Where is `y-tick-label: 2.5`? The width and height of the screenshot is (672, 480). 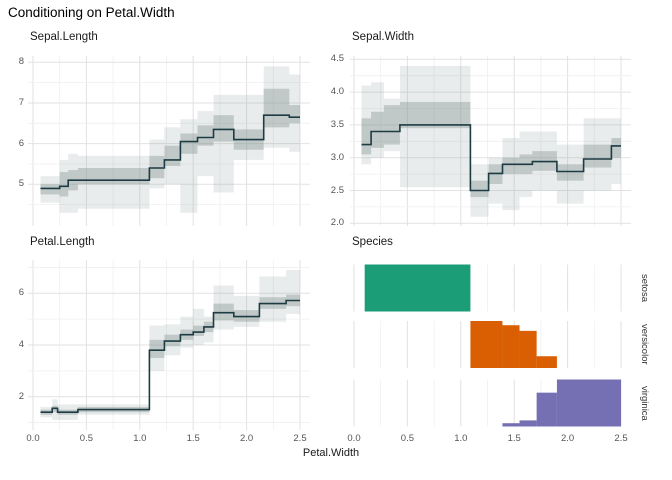 y-tick-label: 2.5 is located at coordinates (337, 190).